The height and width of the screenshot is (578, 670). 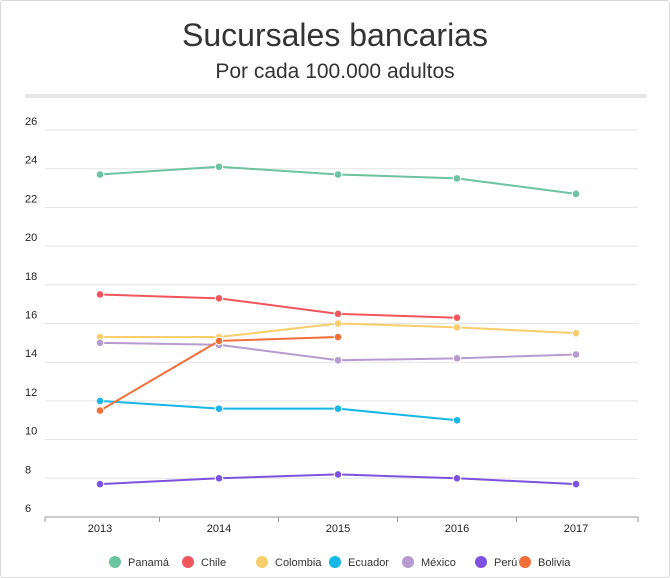 I want to click on chart-title: Sucursales bancarias, so click(x=335, y=35).